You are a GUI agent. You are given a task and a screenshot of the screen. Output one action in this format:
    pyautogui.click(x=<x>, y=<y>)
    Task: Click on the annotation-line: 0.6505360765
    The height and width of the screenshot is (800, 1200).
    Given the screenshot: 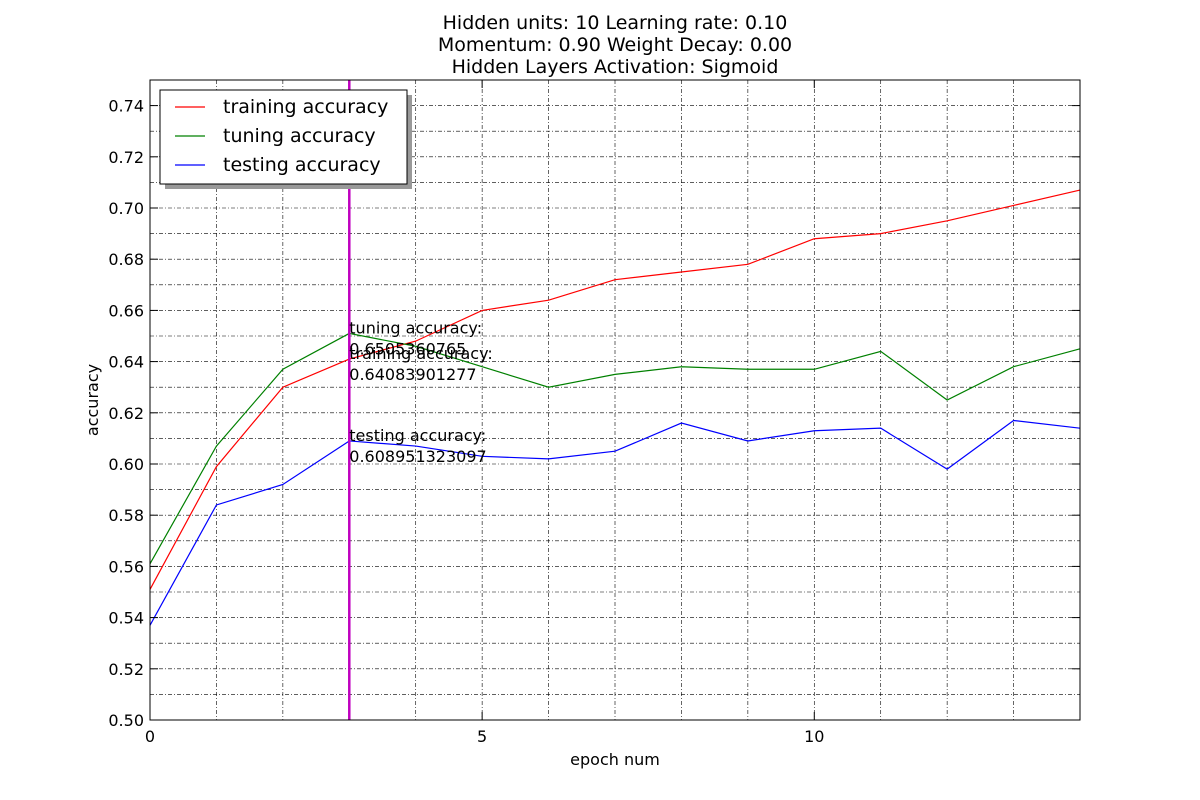 What is the action you would take?
    pyautogui.click(x=407, y=348)
    